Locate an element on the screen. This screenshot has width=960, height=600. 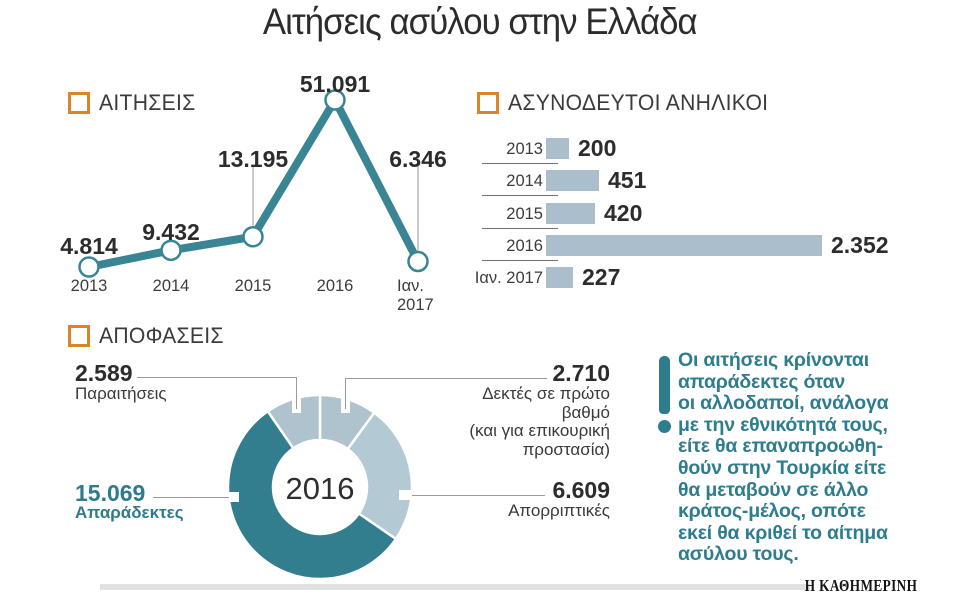
legend-minors-label: ΑΣΥΝΟΔΕΥΤΟΙ ΑΝΗΛΙΚΟΙ is located at coordinates (638, 102).